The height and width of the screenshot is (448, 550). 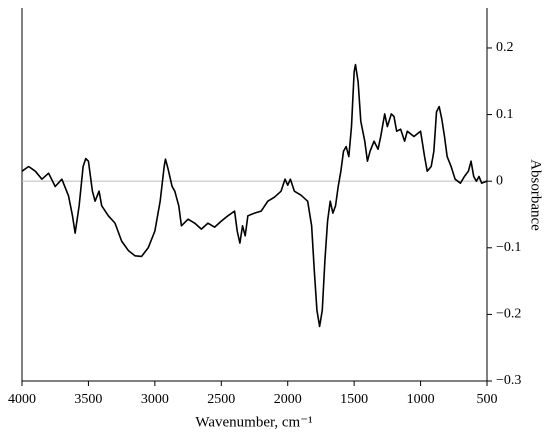 What do you see at coordinates (505, 47) in the screenshot?
I see `y-tick-label: 0.2` at bounding box center [505, 47].